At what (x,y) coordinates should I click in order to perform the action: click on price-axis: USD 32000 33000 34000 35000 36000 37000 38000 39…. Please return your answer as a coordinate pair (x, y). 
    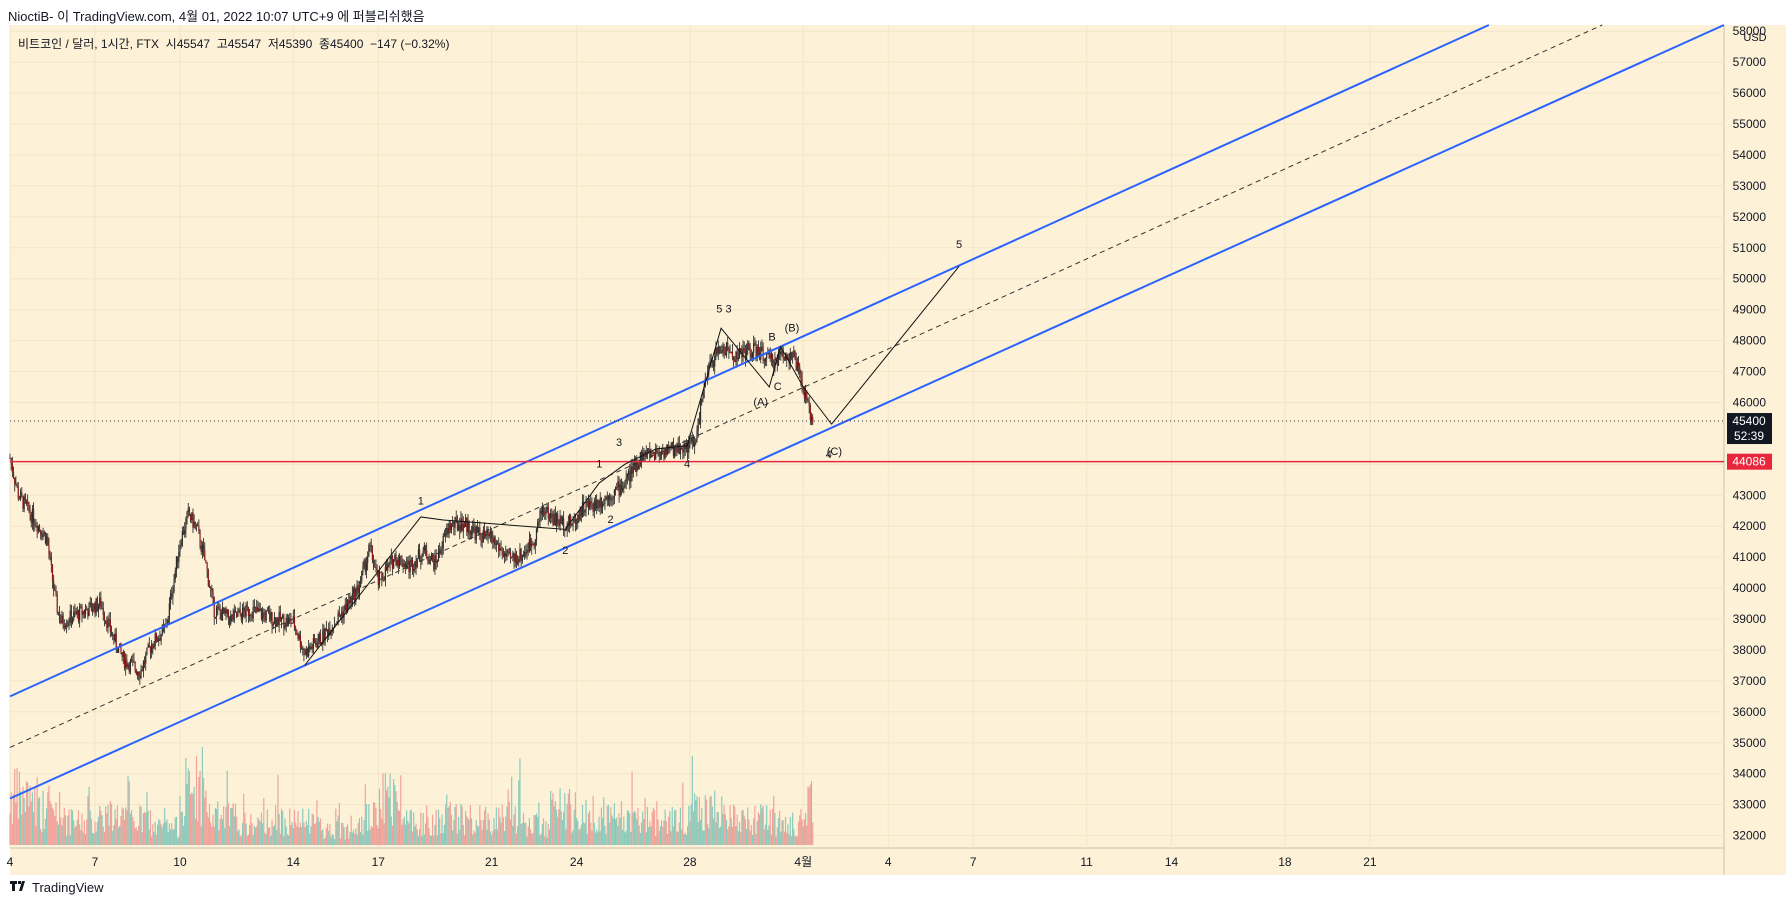
    Looking at the image, I should click on (1749, 433).